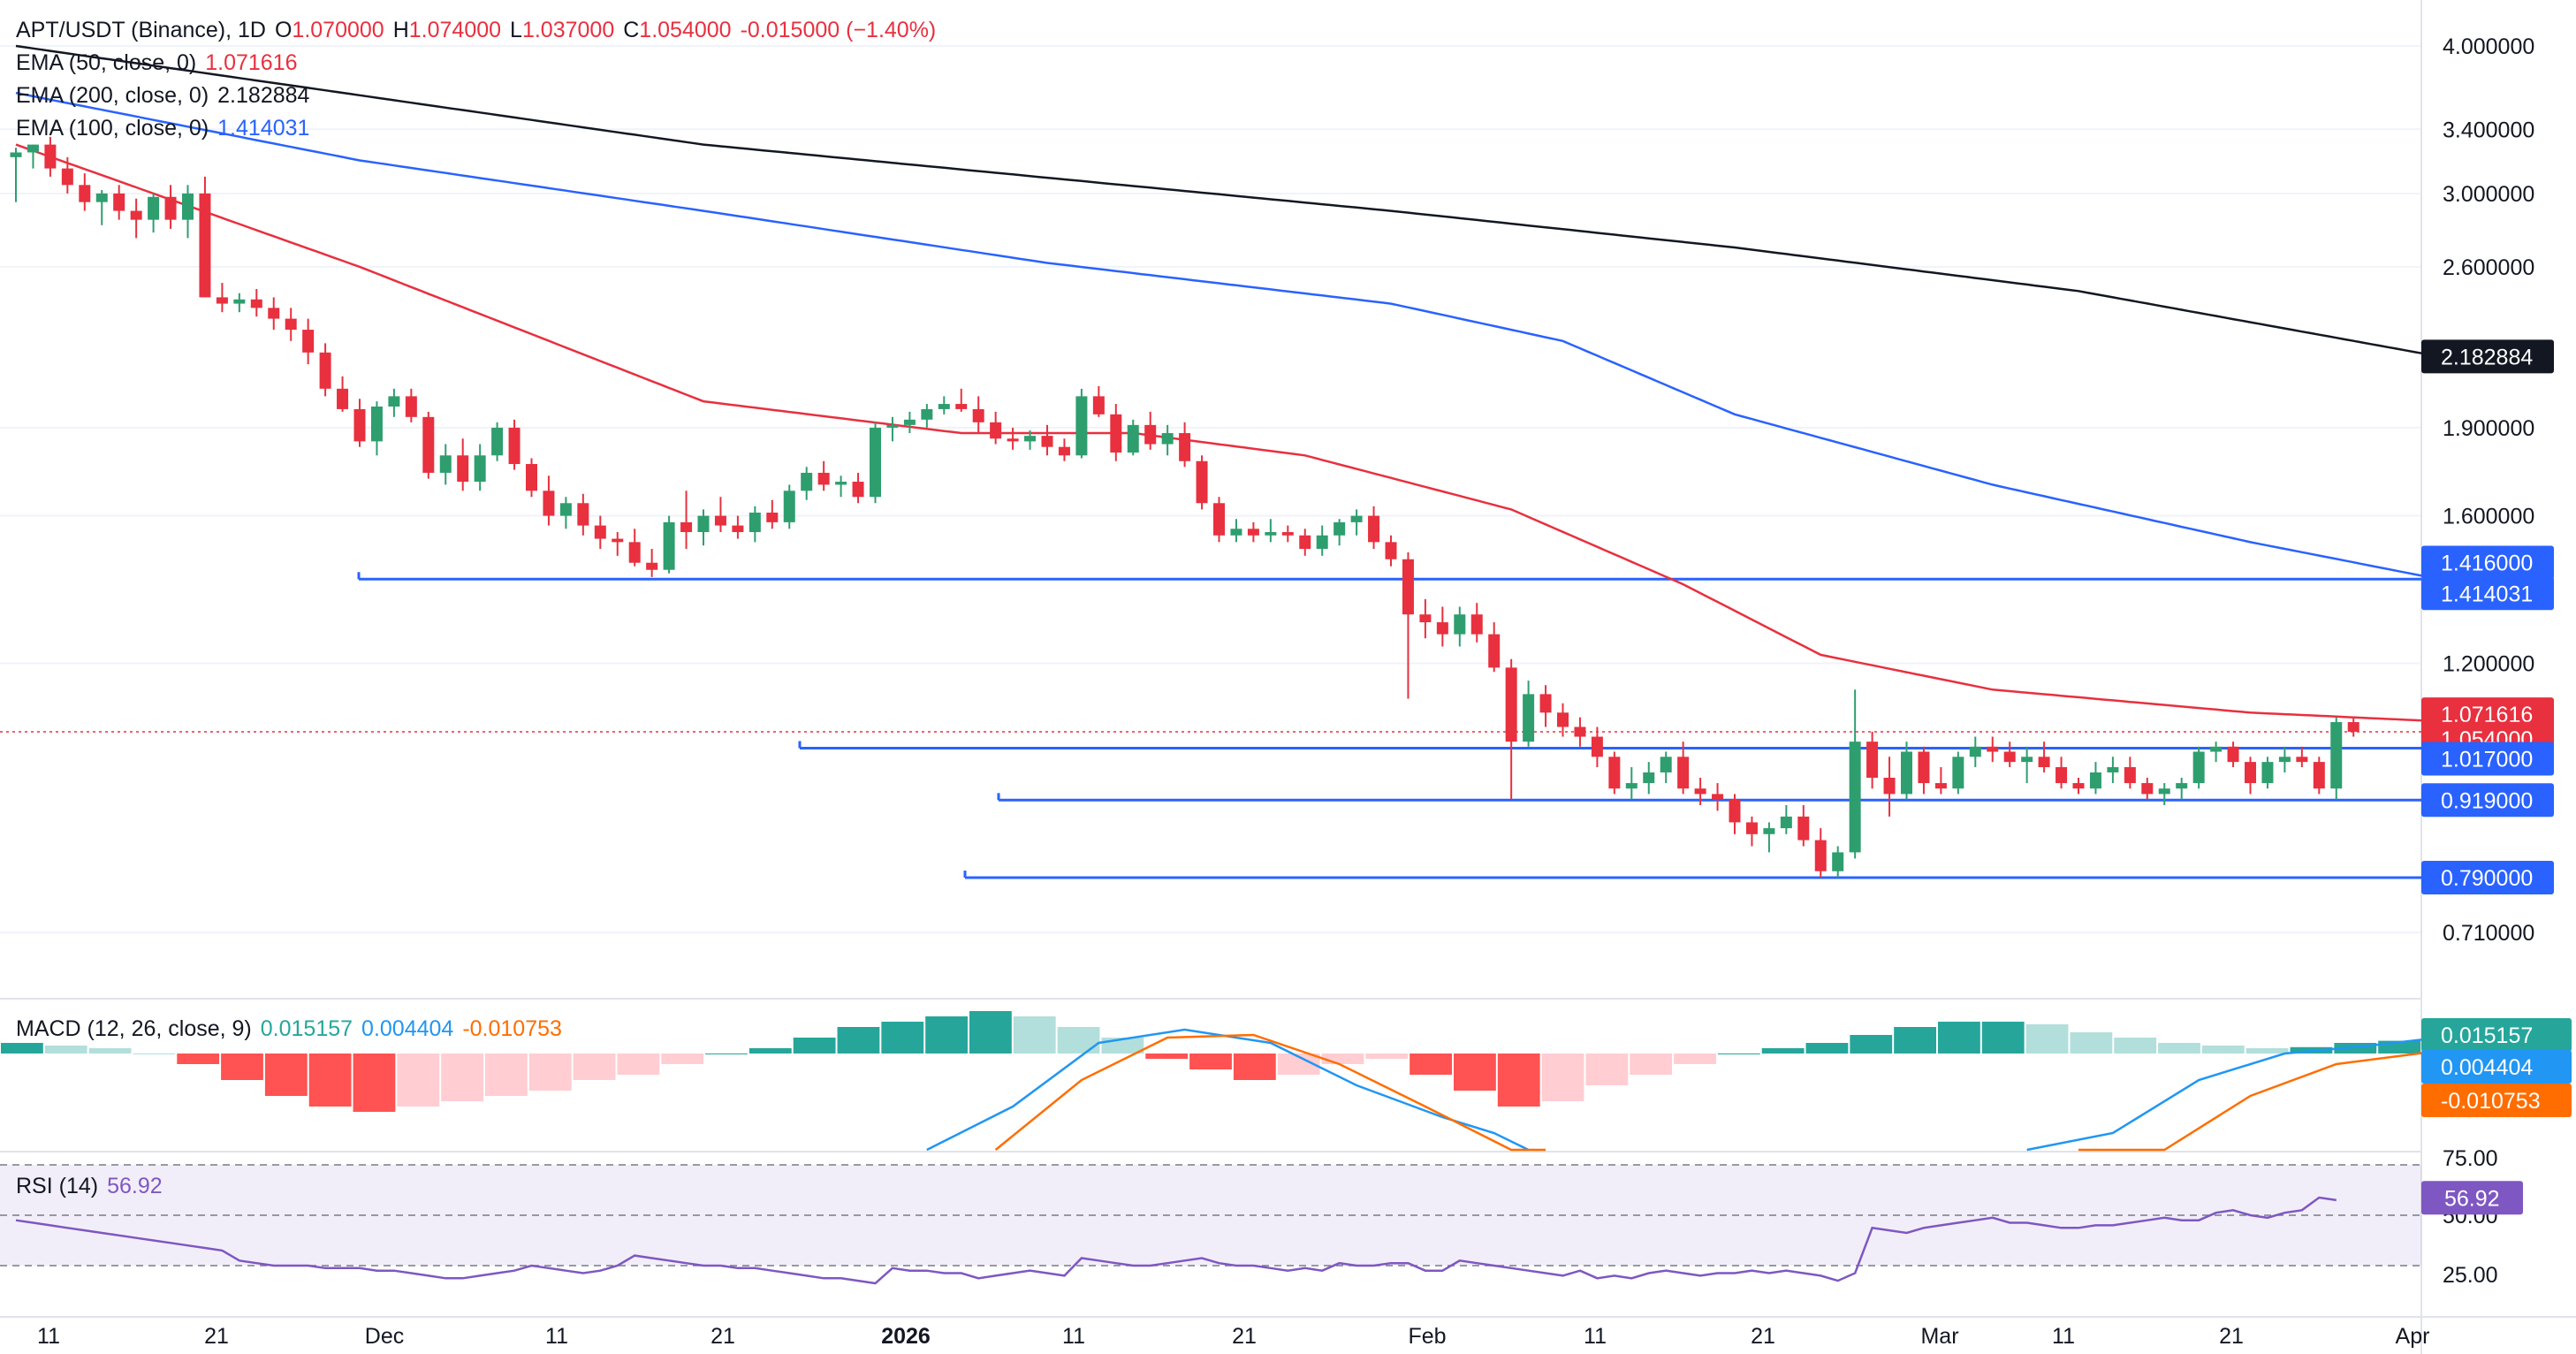  Describe the element at coordinates (141, 30) in the screenshot. I see `symbol-title: APT/USDT (Binance), 1D` at that location.